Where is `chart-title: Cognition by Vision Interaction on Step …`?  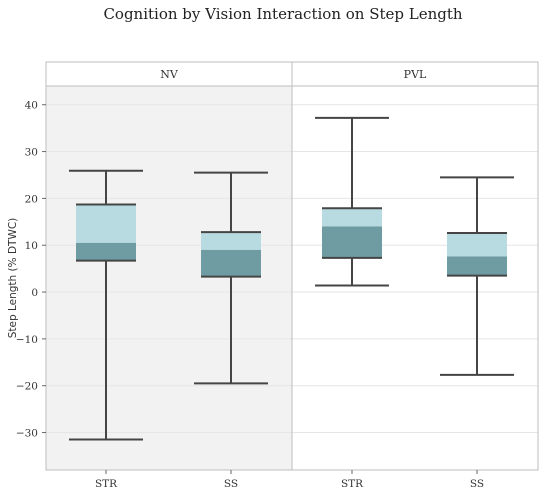
chart-title: Cognition by Vision Interaction on Step … is located at coordinates (282, 14).